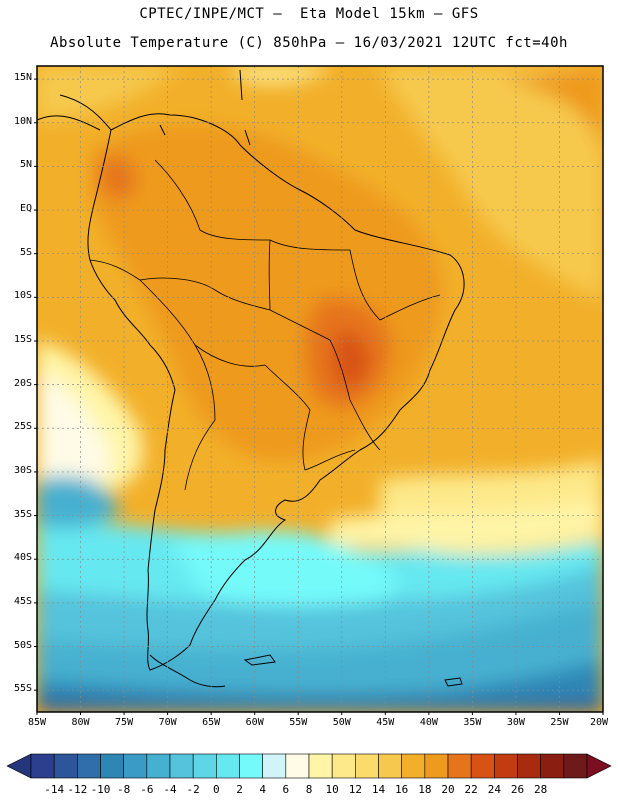 Image resolution: width=618 pixels, height=800 pixels. What do you see at coordinates (25, 252) in the screenshot?
I see `lat-label: 5S` at bounding box center [25, 252].